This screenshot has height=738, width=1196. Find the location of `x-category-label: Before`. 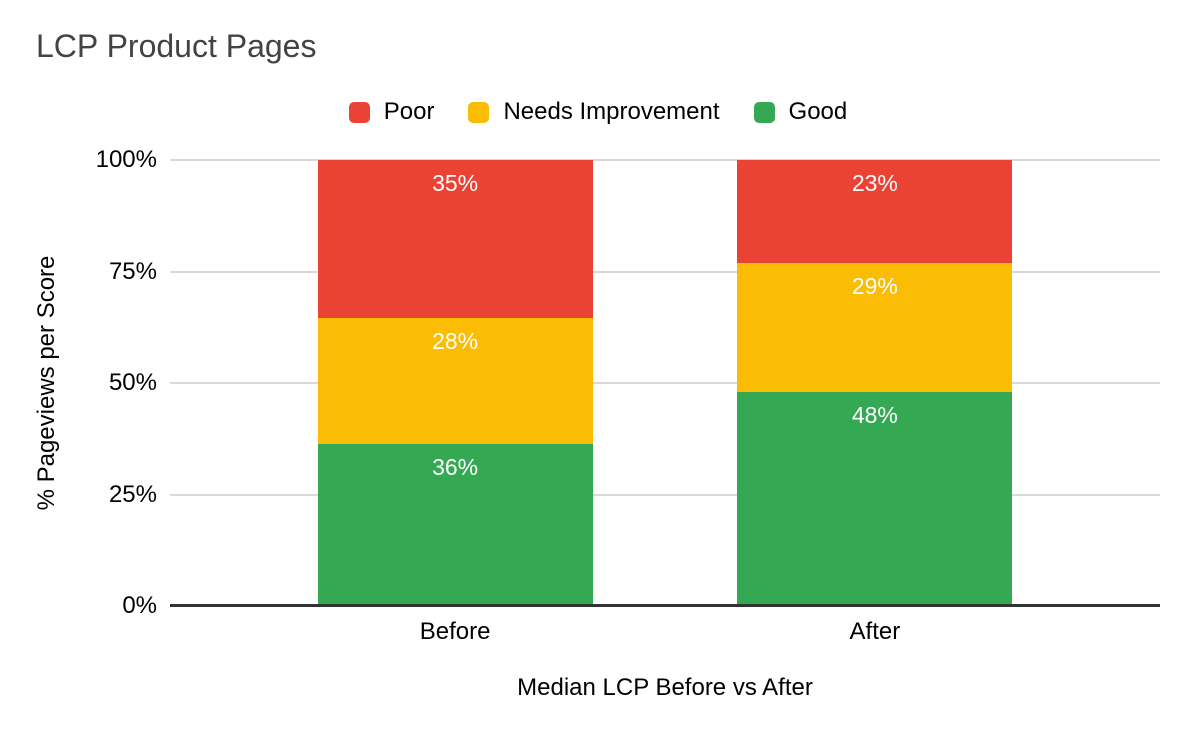

x-category-label: Before is located at coordinates (455, 631).